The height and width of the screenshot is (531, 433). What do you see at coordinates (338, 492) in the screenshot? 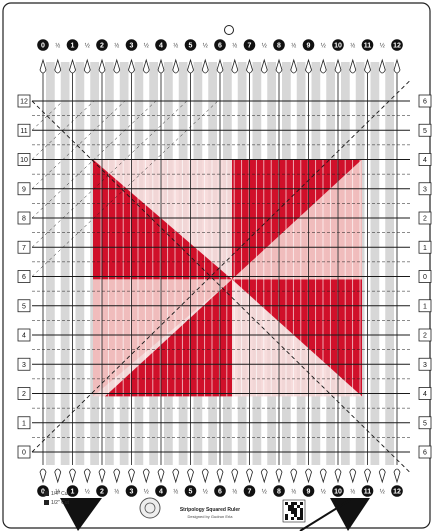
I see `bottom-number: 10` at bounding box center [338, 492].